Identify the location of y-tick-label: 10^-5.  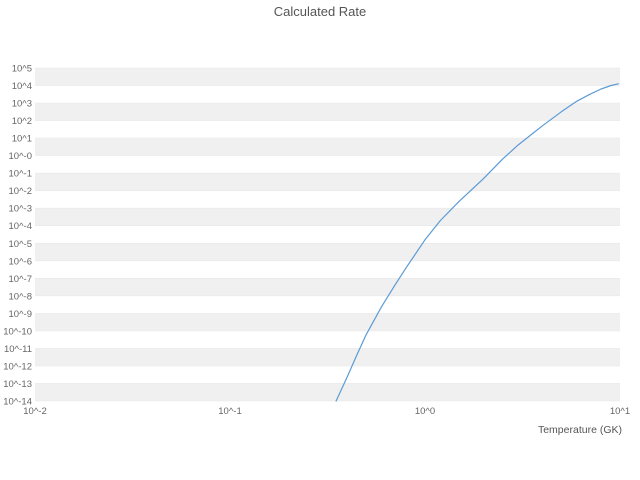
(20, 244).